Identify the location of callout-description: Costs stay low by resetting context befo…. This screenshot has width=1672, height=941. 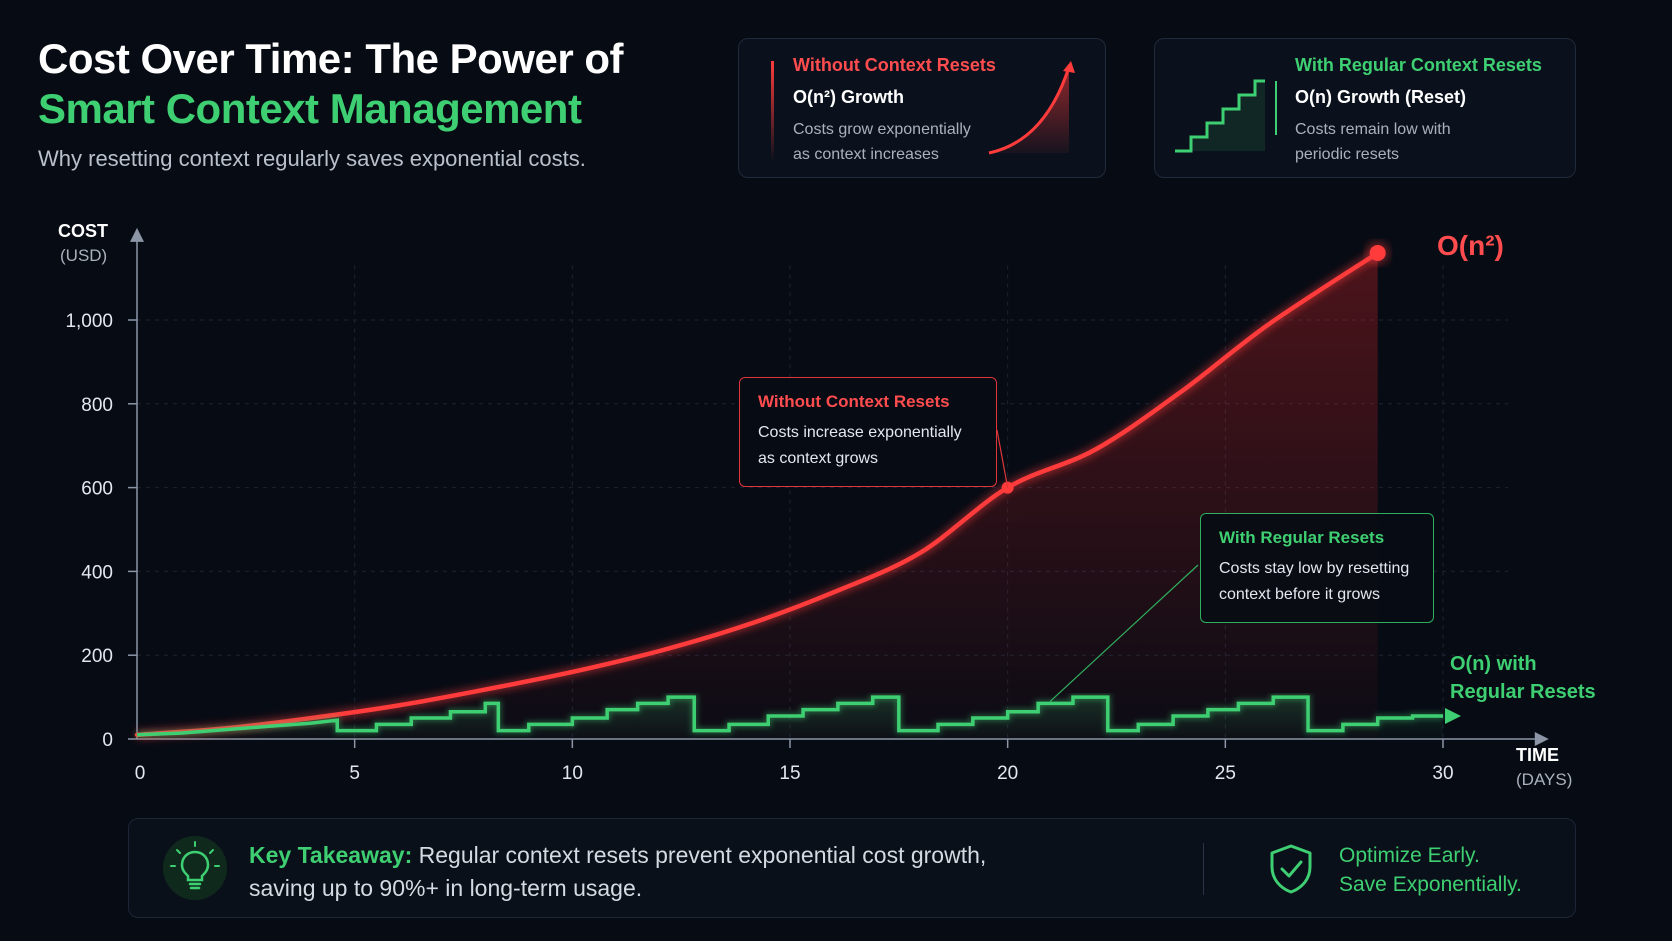
(1314, 581).